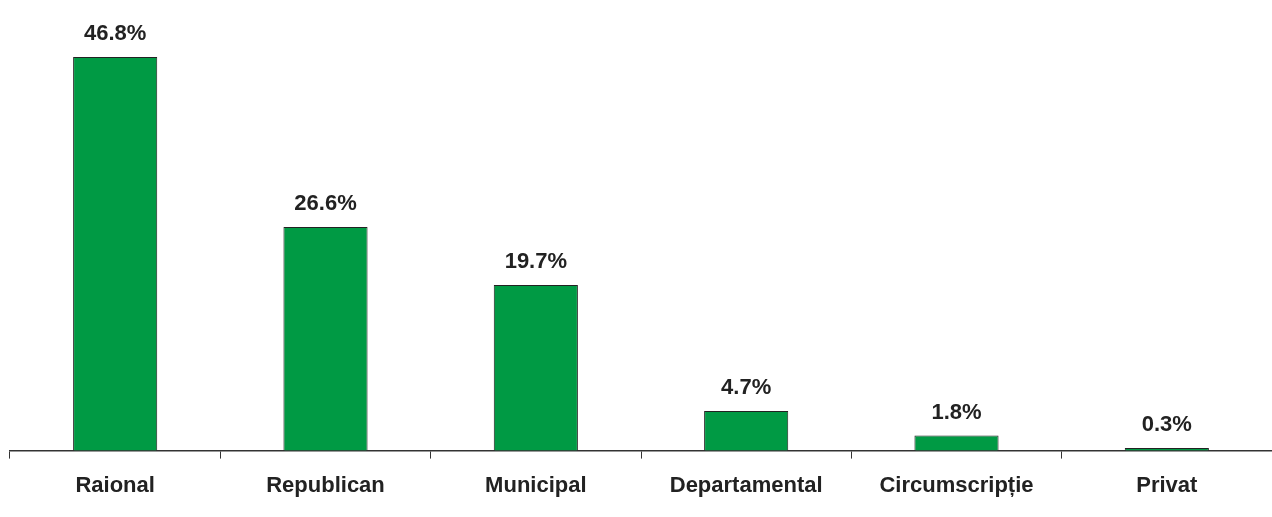  What do you see at coordinates (325, 484) in the screenshot?
I see `x-tick-label: Republican` at bounding box center [325, 484].